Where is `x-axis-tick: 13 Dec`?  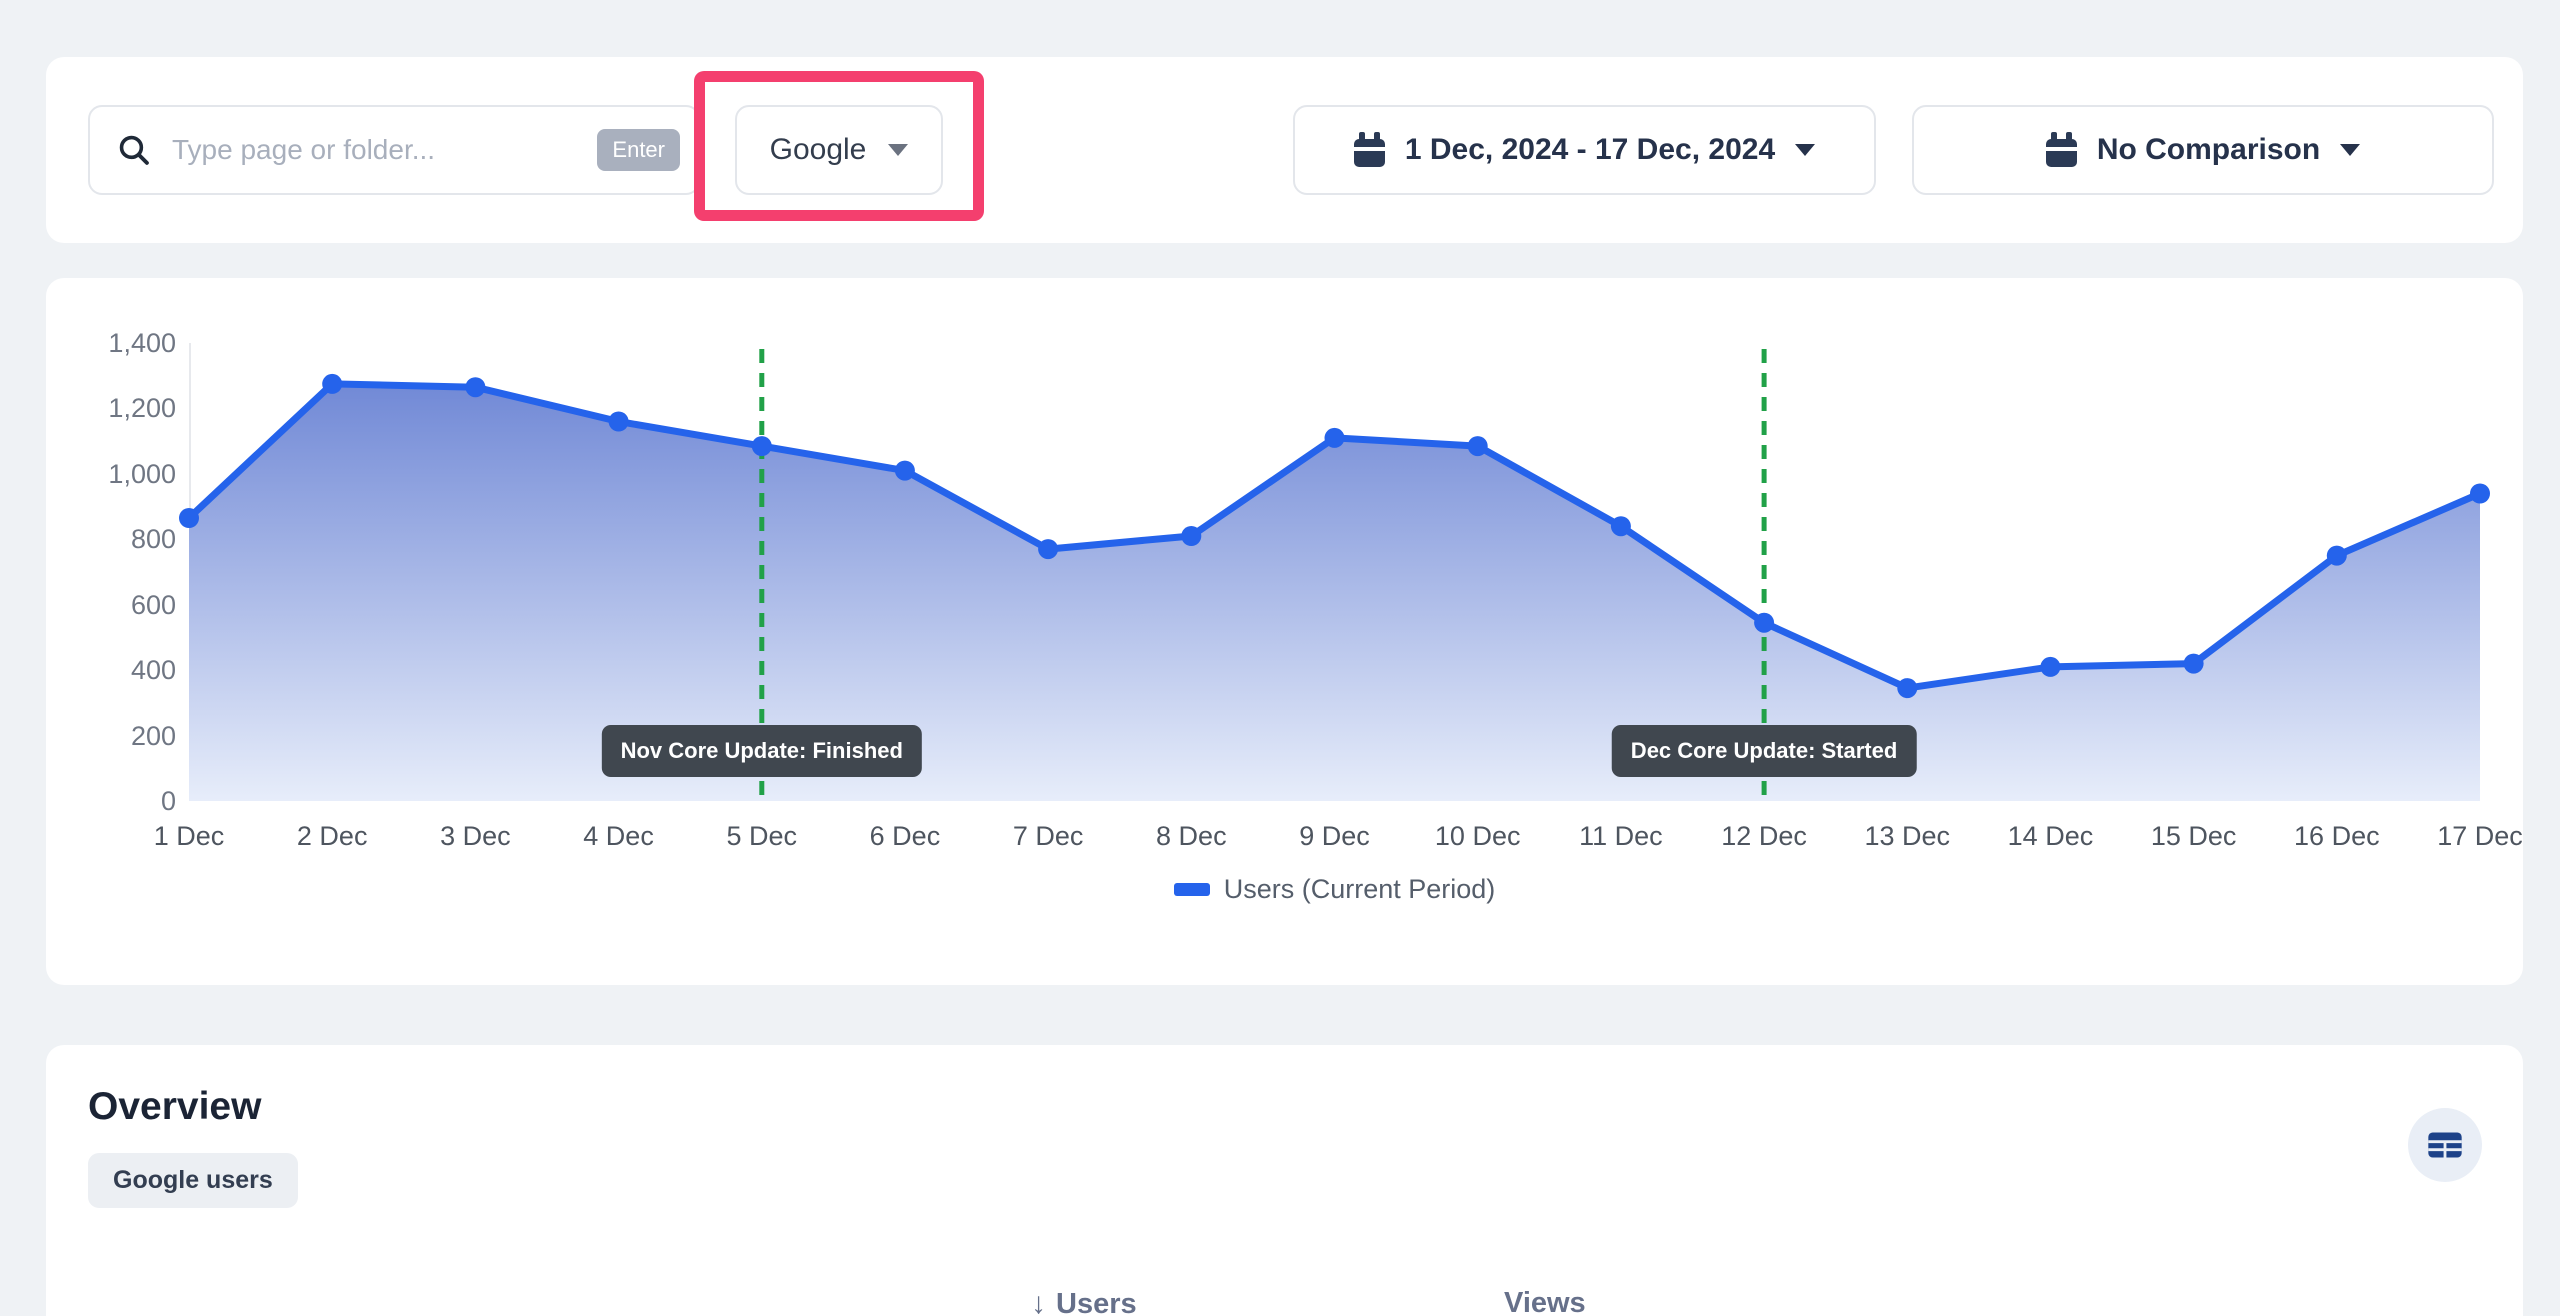
x-axis-tick: 13 Dec is located at coordinates (1907, 836).